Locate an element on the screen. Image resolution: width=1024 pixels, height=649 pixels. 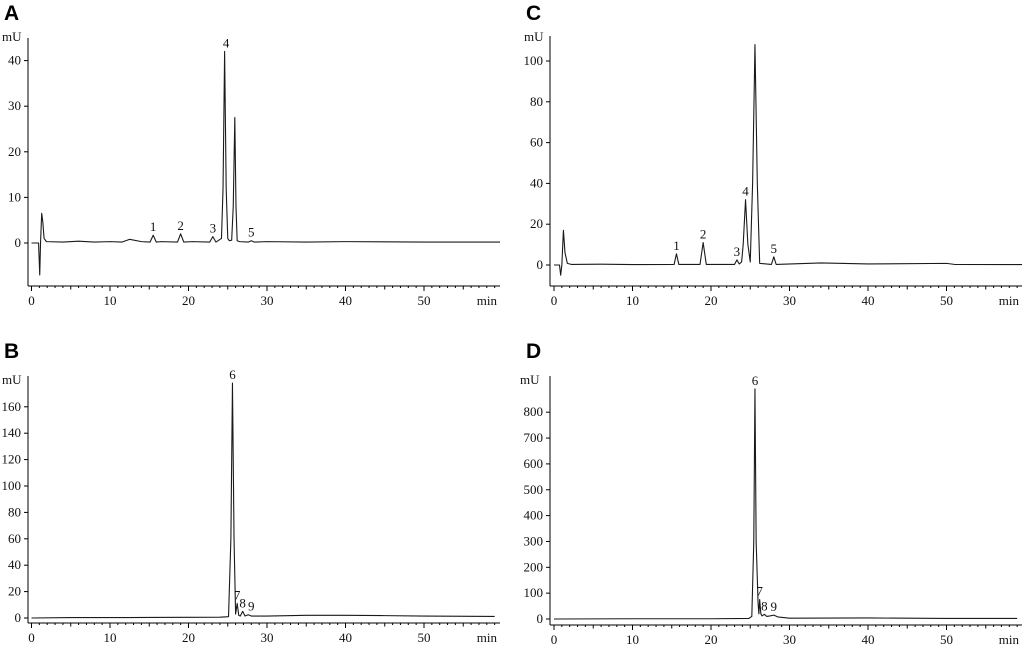
y-tick-label: 120 is located at coordinates (12, 459).